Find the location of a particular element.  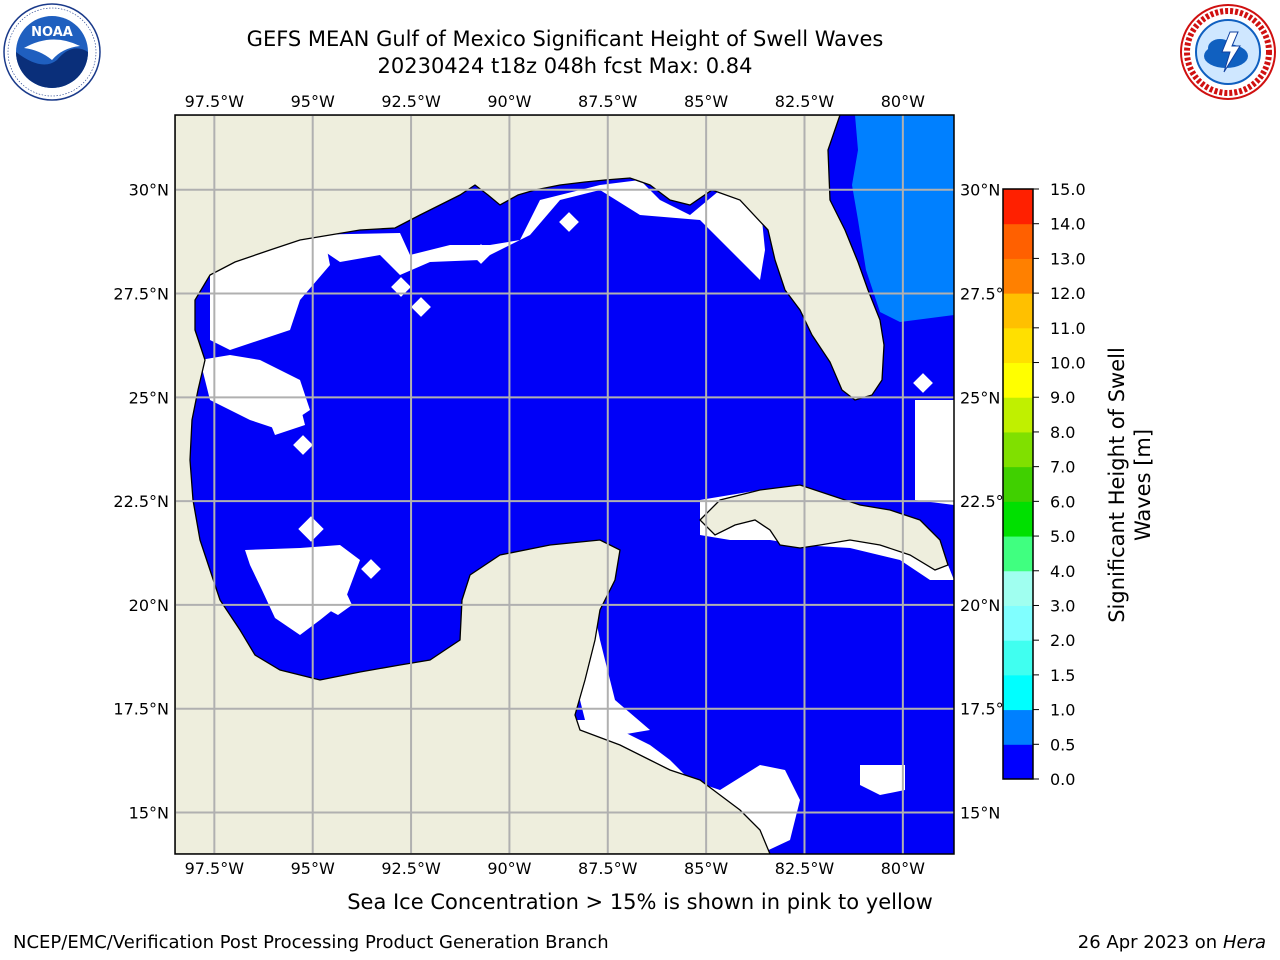

colorbar-frame is located at coordinates (1018, 484).